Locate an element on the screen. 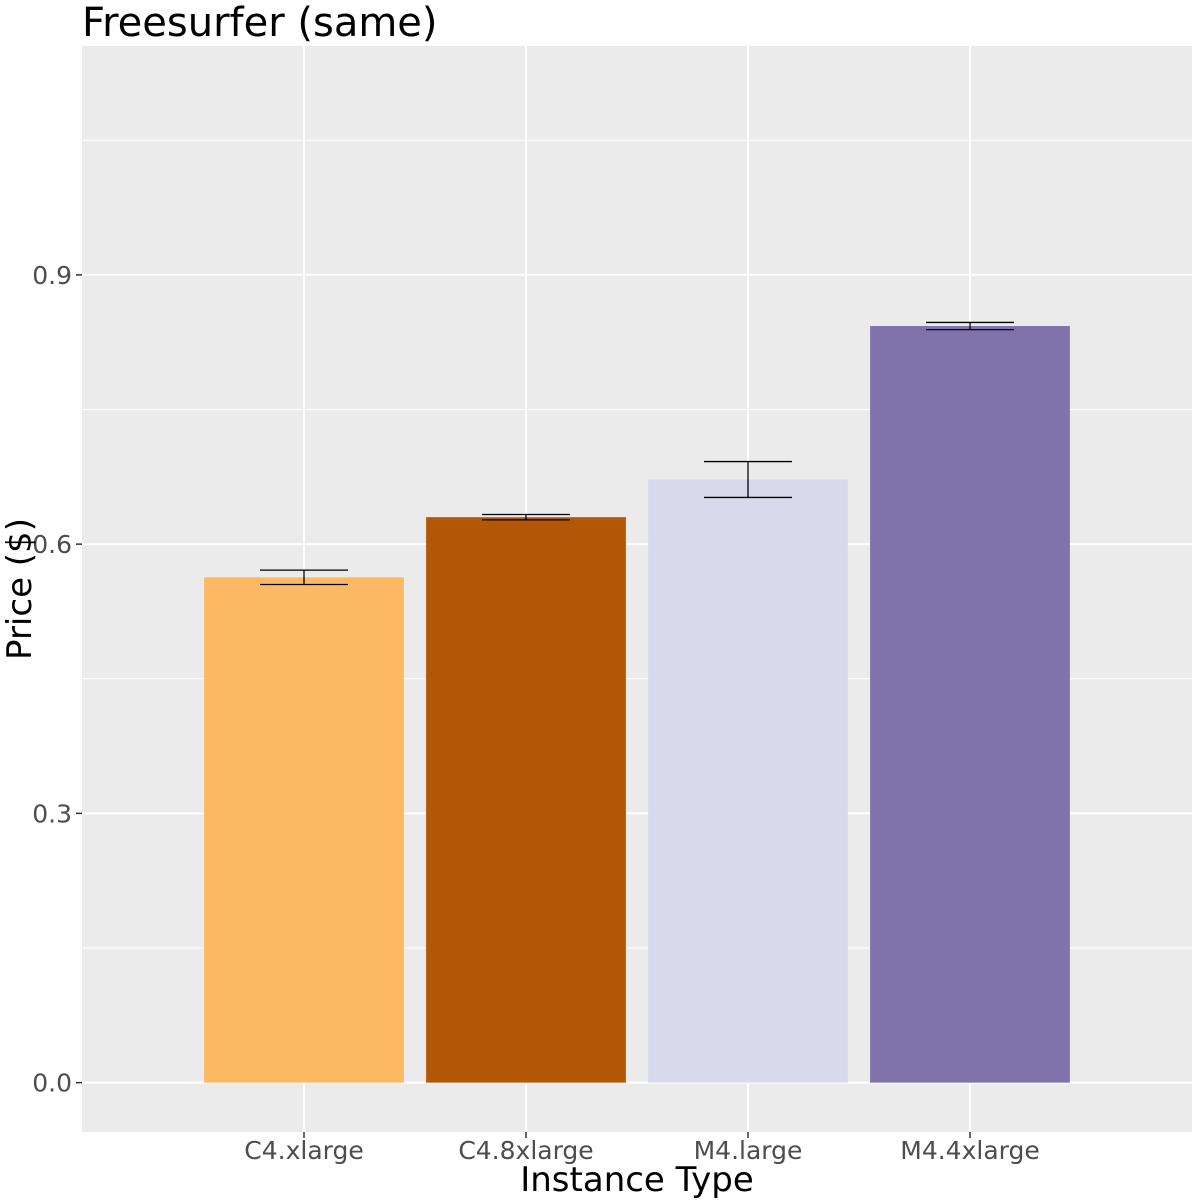 The image size is (1200, 1200). y-tick-label: 0.3 is located at coordinates (52, 813).